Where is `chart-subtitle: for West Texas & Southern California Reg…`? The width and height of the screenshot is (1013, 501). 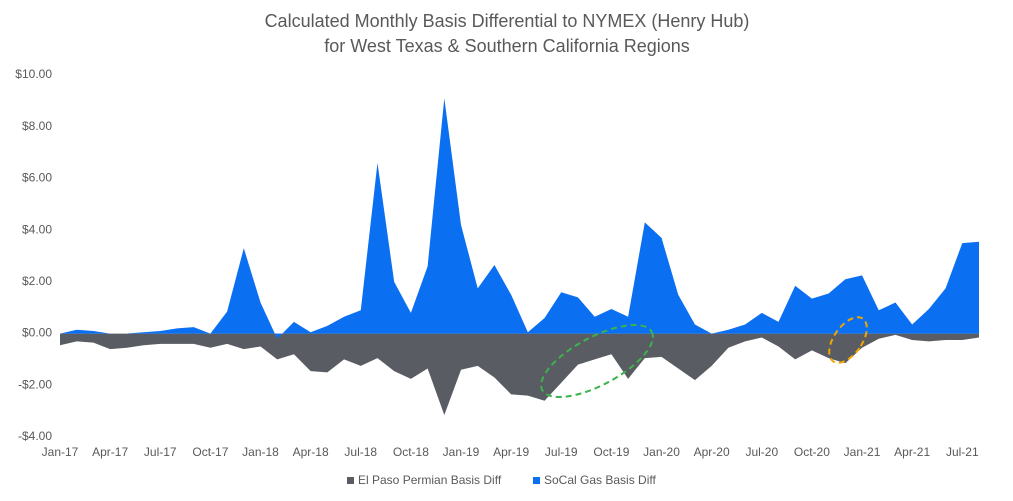
chart-subtitle: for West Texas & Southern California Reg… is located at coordinates (507, 46).